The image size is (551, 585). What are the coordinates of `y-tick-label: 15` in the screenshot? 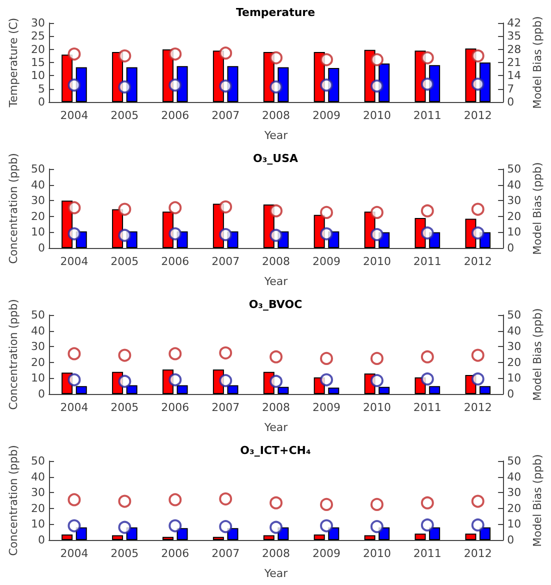 It's located at (38, 62).